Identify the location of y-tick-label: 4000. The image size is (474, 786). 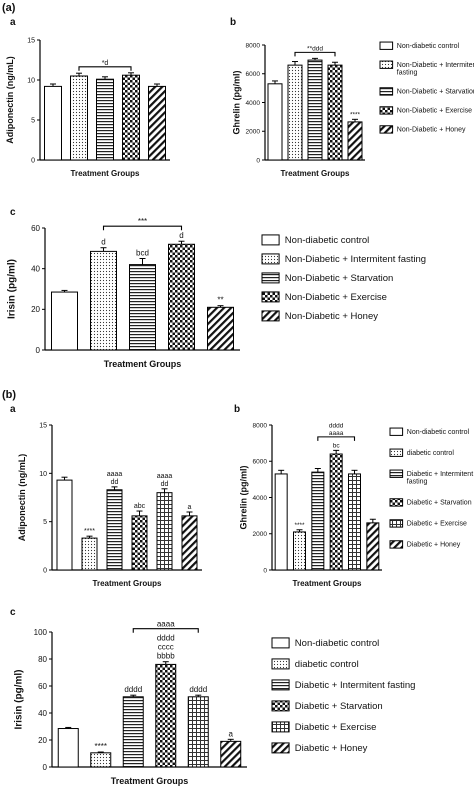
(253, 103).